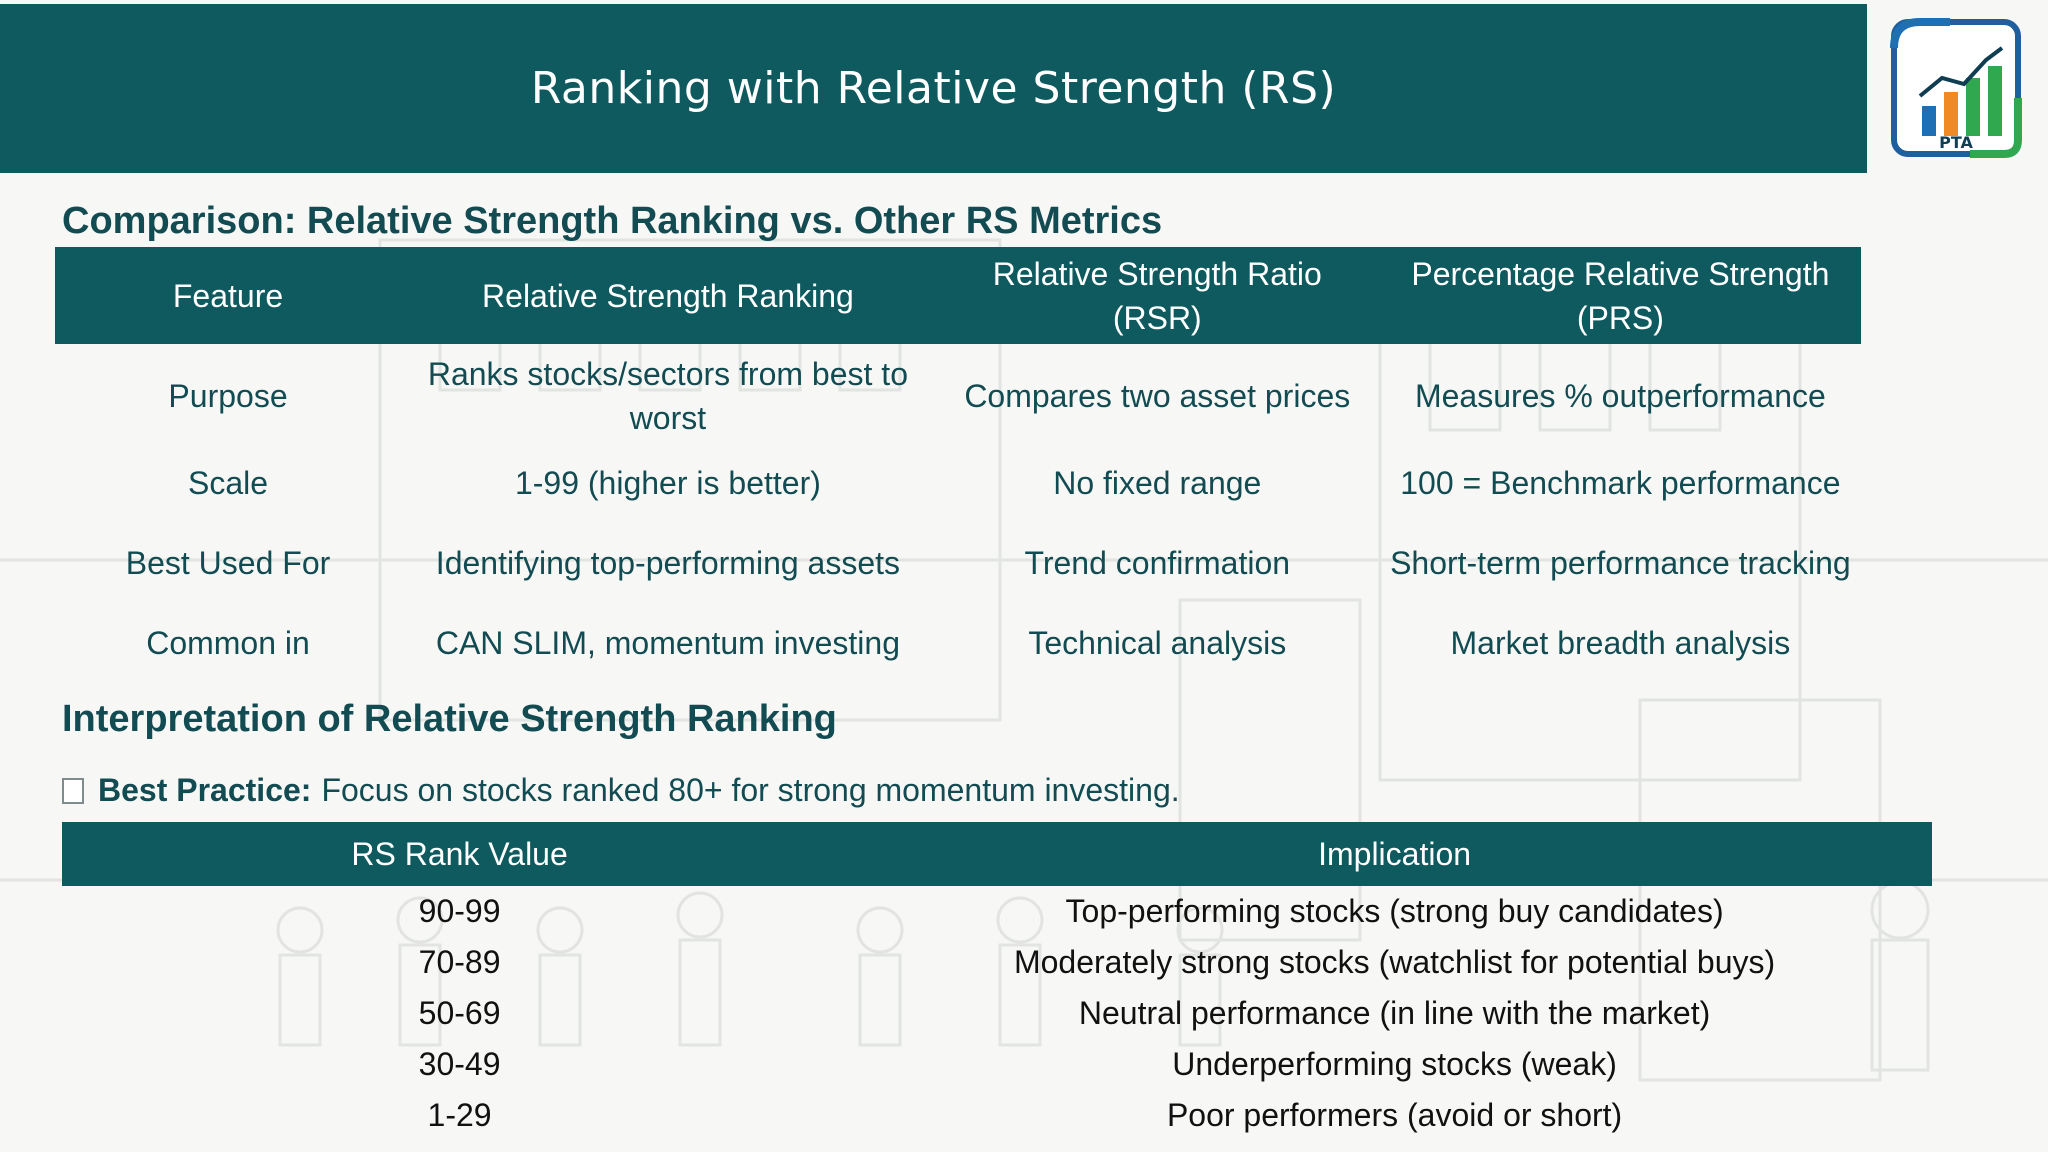  What do you see at coordinates (228, 643) in the screenshot?
I see `table-cell: Common in` at bounding box center [228, 643].